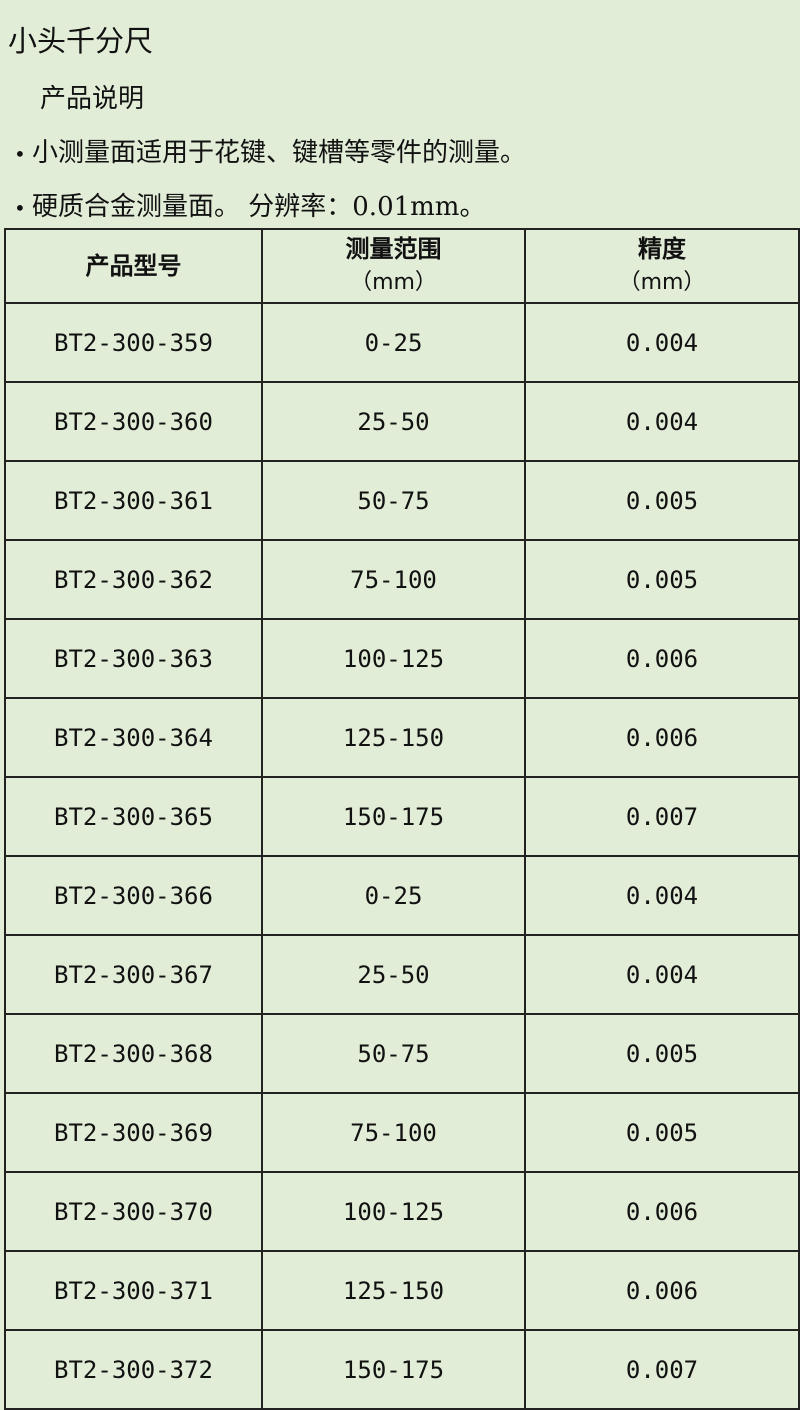 The width and height of the screenshot is (800, 1410). I want to click on cell-model: BT2-300-361, so click(133, 500).